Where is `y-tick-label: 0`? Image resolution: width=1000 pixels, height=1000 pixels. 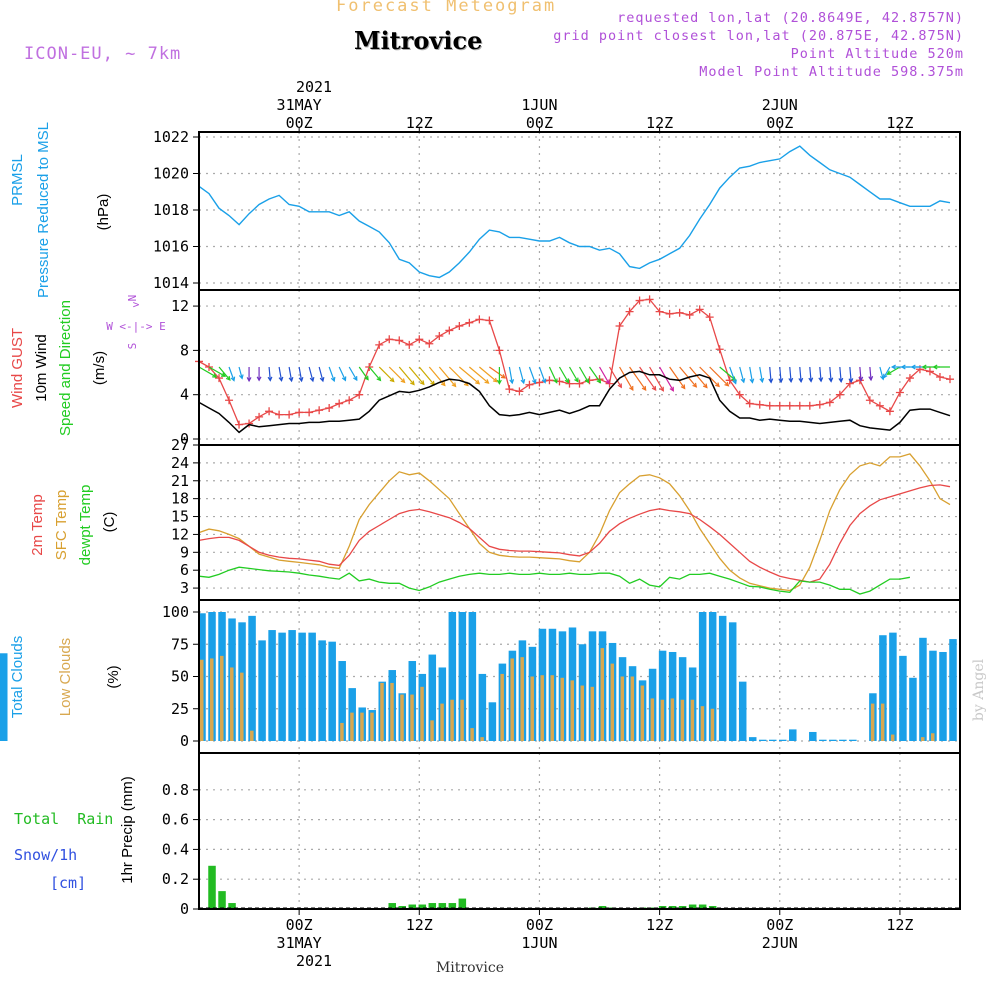
y-tick-label: 0 is located at coordinates (184, 439).